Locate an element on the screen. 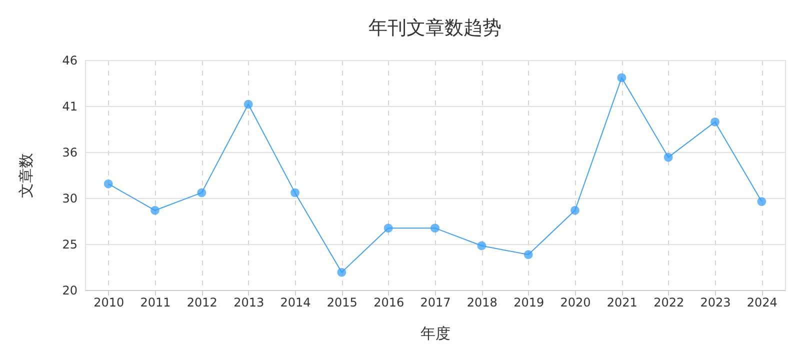 The image size is (810, 360). x-tick-label: 2015 is located at coordinates (342, 303).